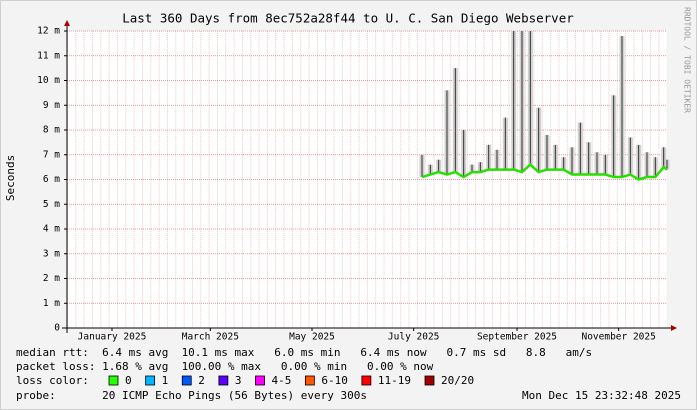  What do you see at coordinates (282, 380) in the screenshot?
I see `loss-label: 4-5` at bounding box center [282, 380].